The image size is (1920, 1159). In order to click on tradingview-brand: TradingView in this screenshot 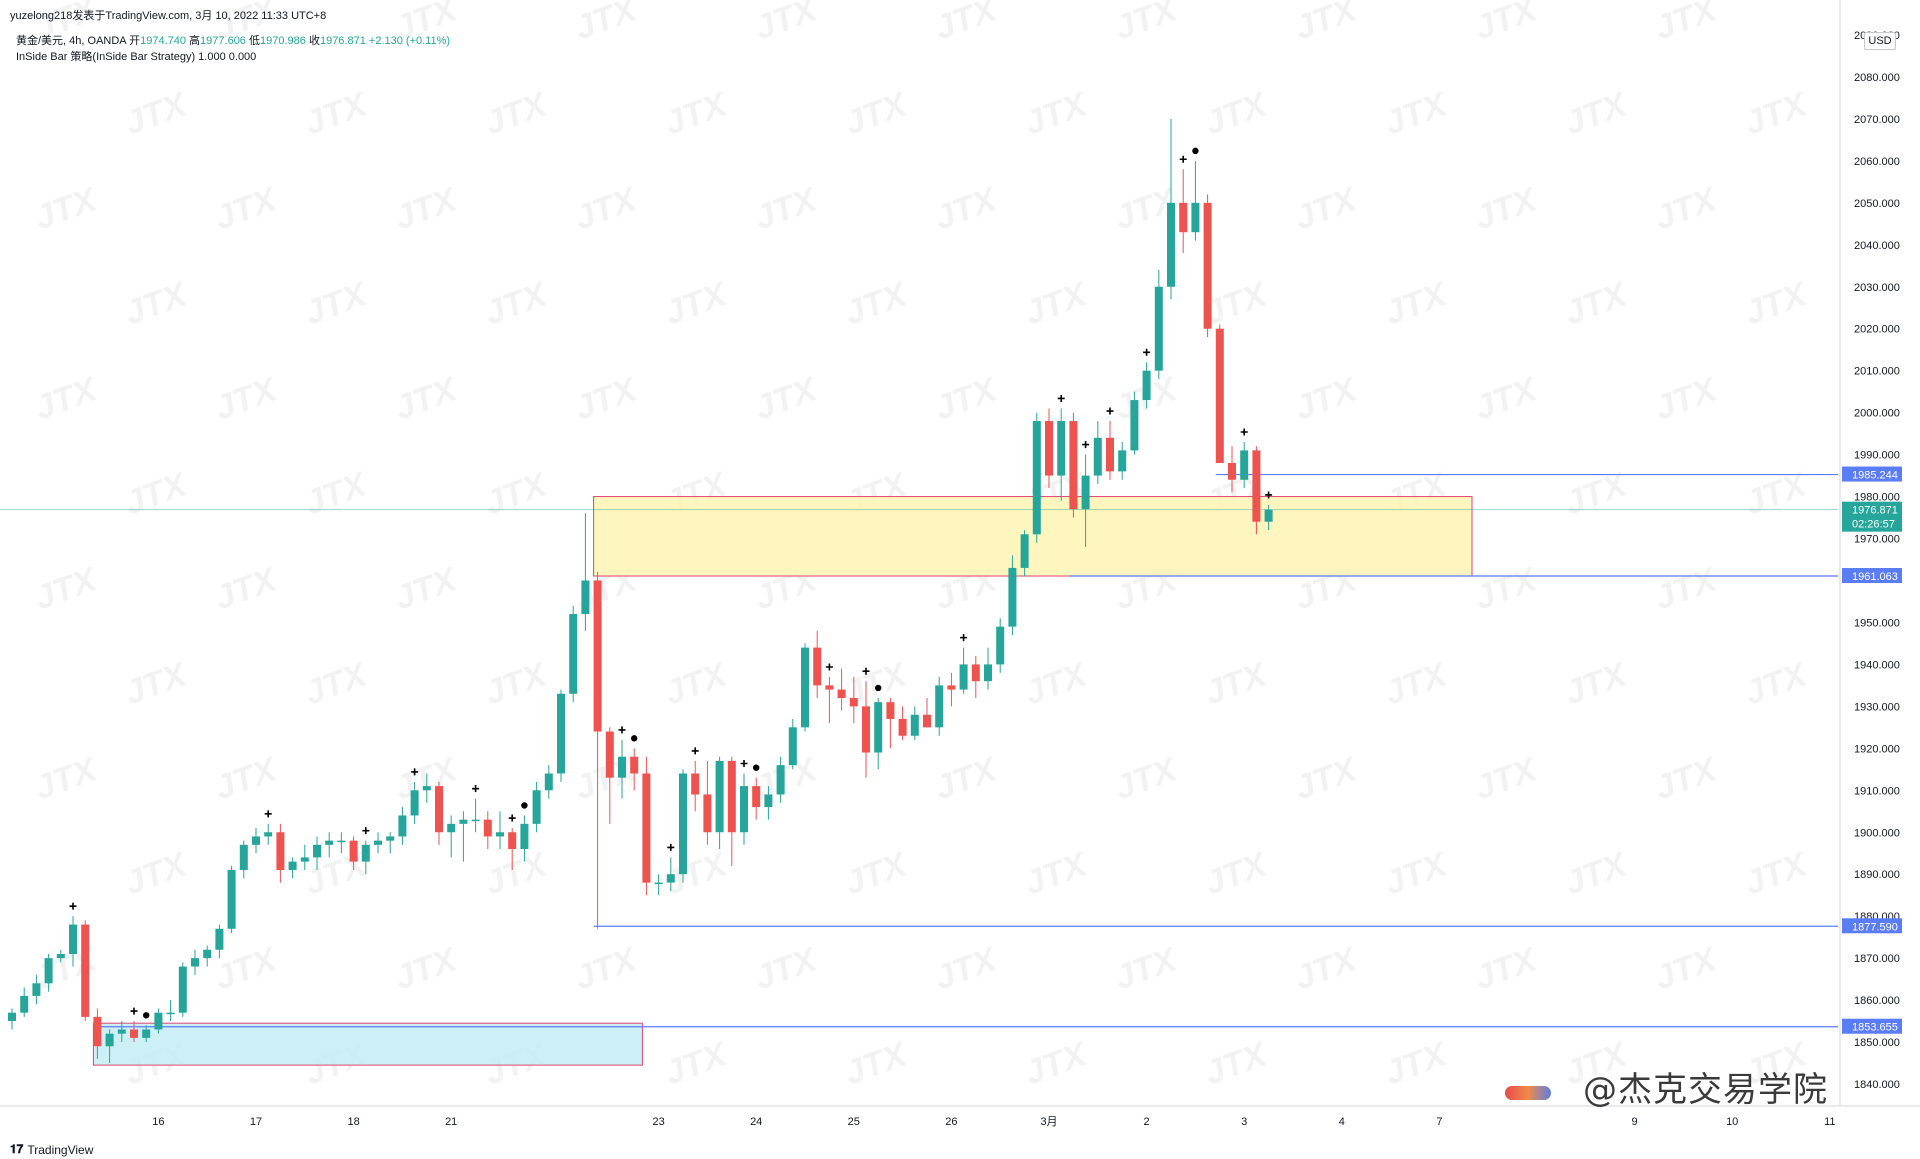, I will do `click(60, 1149)`.